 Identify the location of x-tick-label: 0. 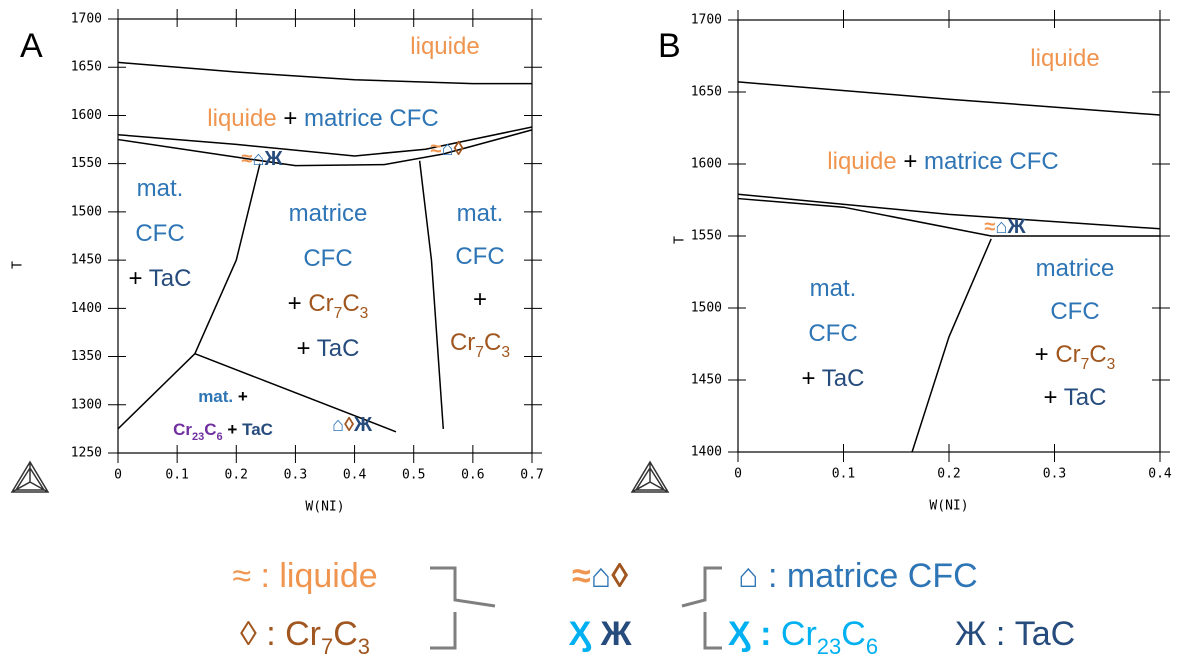
(738, 474).